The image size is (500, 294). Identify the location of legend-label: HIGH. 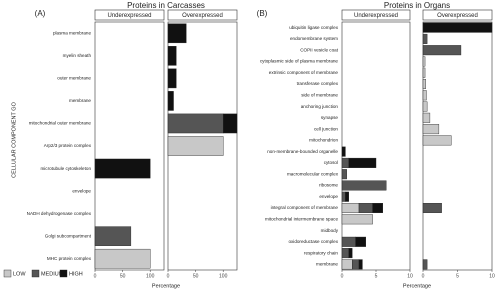
(76, 274).